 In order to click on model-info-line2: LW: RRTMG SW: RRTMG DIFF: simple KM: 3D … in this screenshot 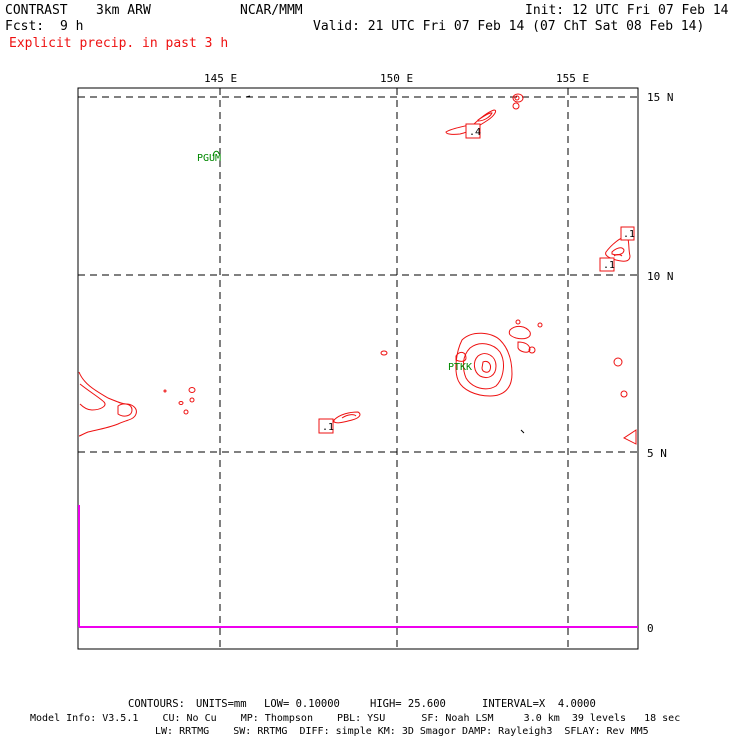, I will do `click(402, 731)`.